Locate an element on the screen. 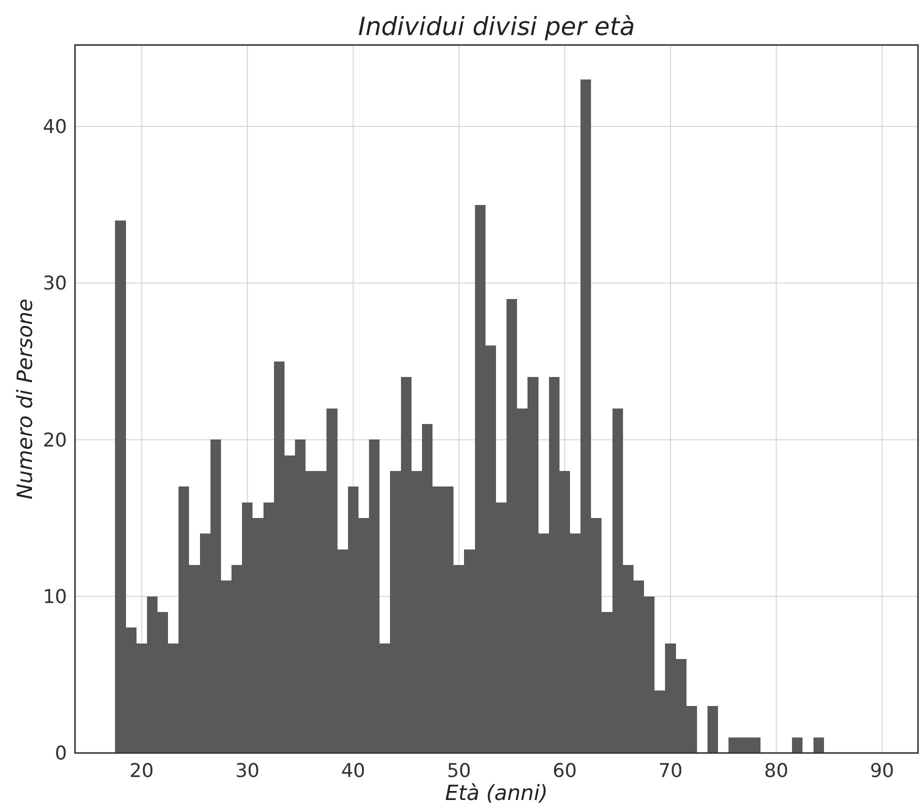 The width and height of the screenshot is (920, 812). x-tick-label: 70 is located at coordinates (670, 771).